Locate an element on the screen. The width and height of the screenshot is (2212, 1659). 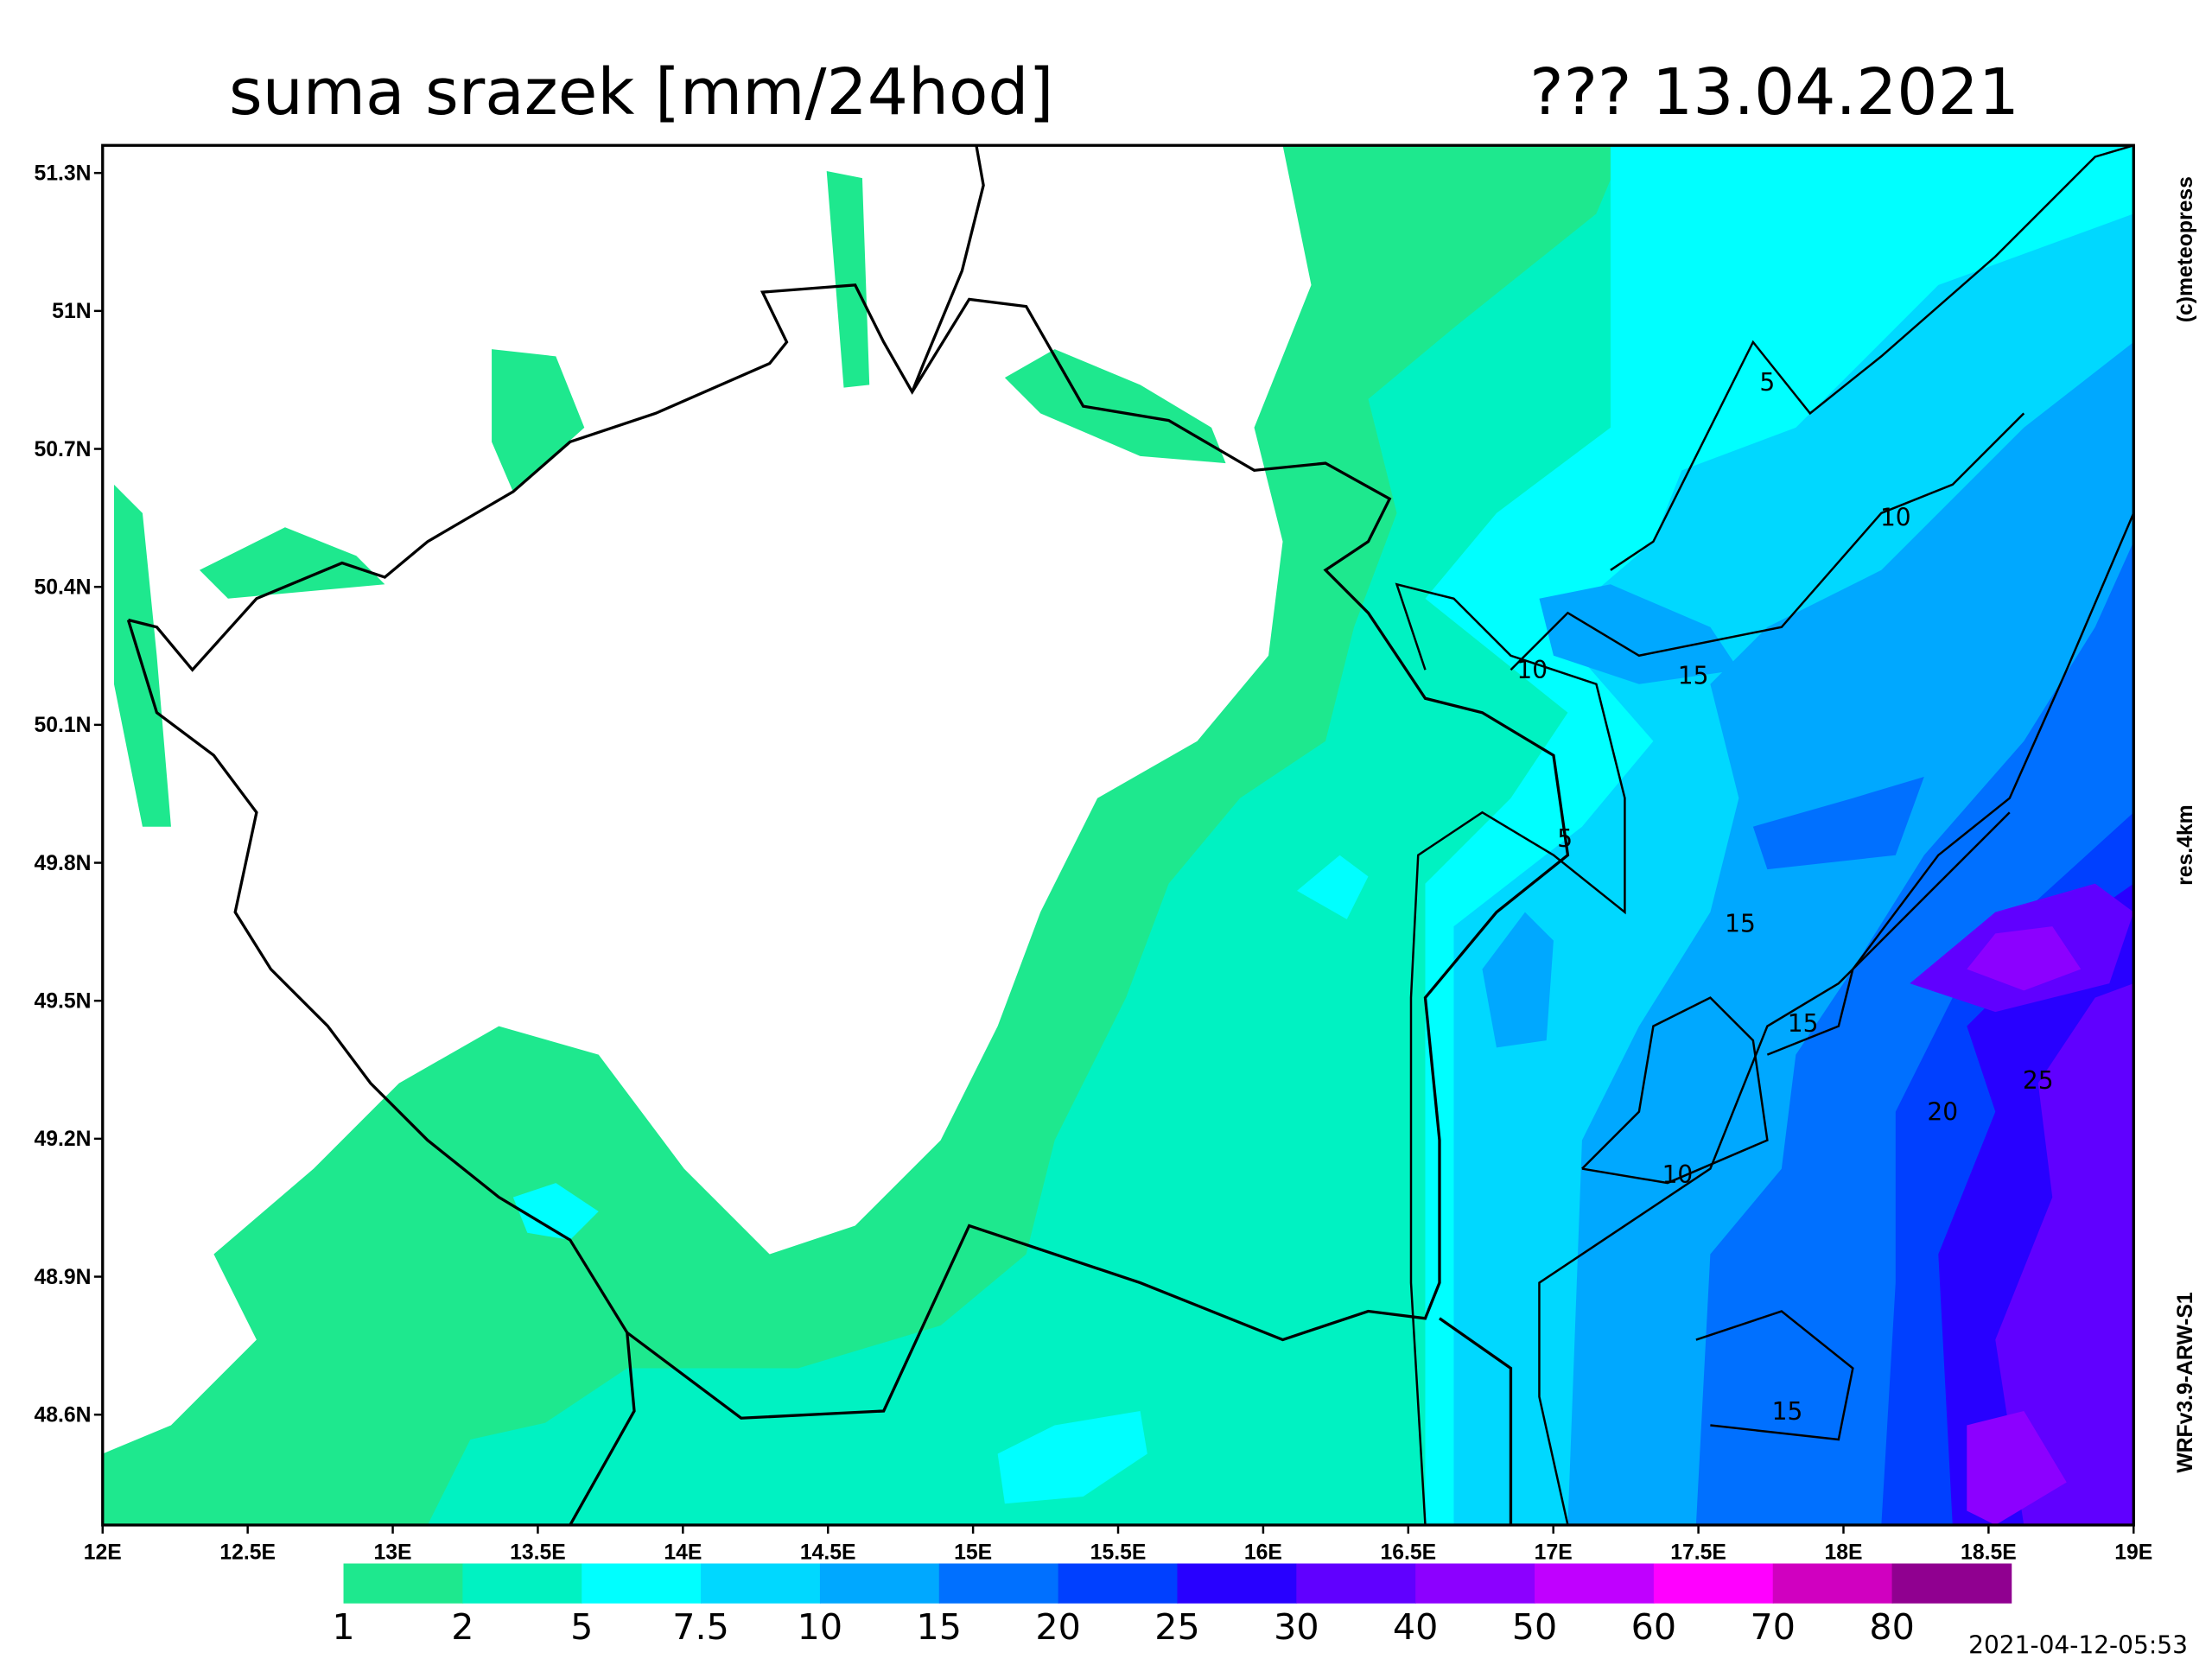
y-tick-label: 48.9N is located at coordinates (63, 1277).